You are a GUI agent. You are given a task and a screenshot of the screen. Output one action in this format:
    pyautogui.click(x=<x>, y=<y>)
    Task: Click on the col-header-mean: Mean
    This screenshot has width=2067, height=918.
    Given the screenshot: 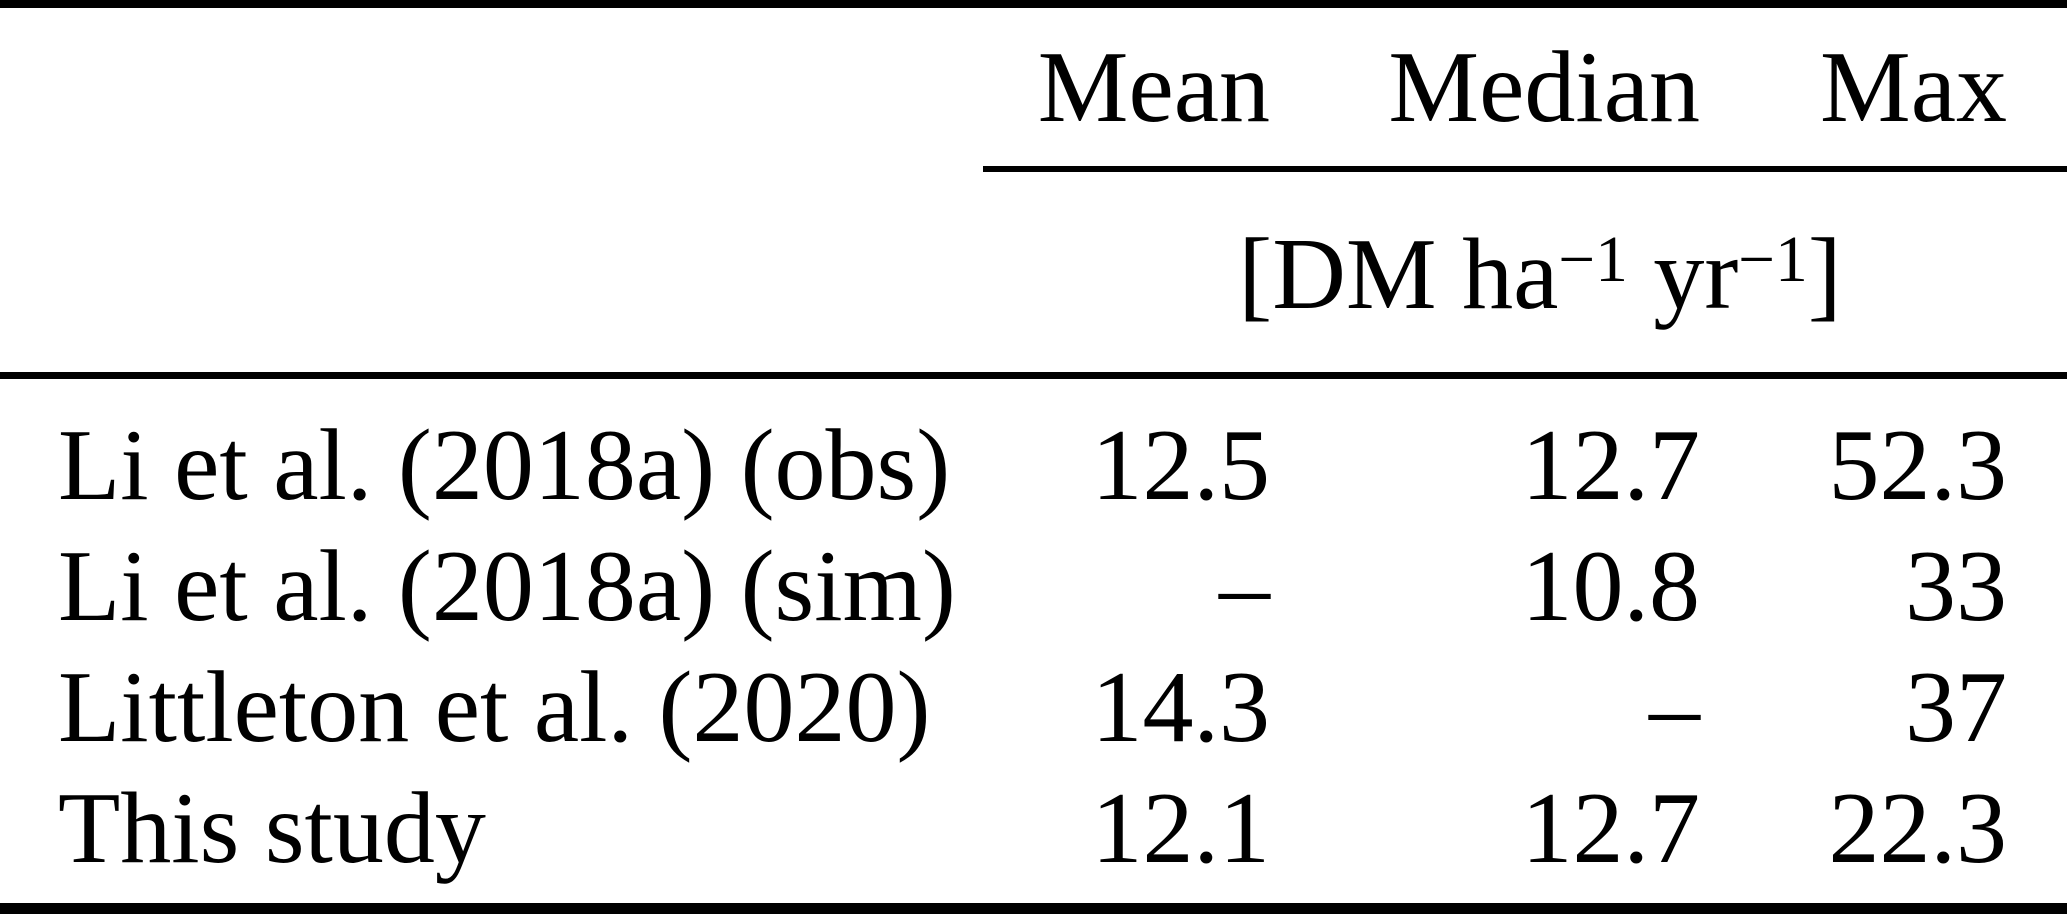 What is the action you would take?
    pyautogui.click(x=1153, y=87)
    